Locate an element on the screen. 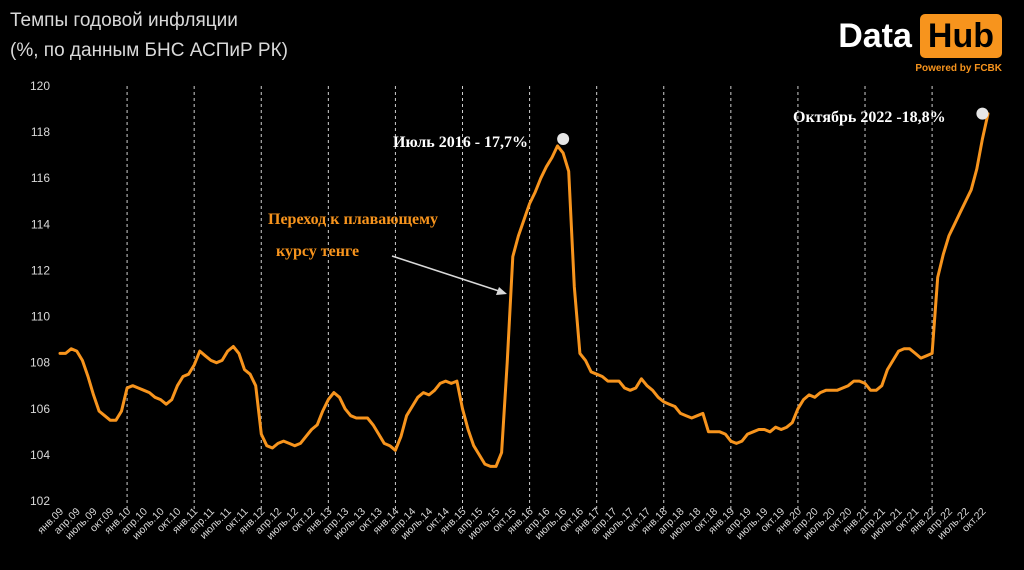  y-tick-label: 104 is located at coordinates (40, 455).